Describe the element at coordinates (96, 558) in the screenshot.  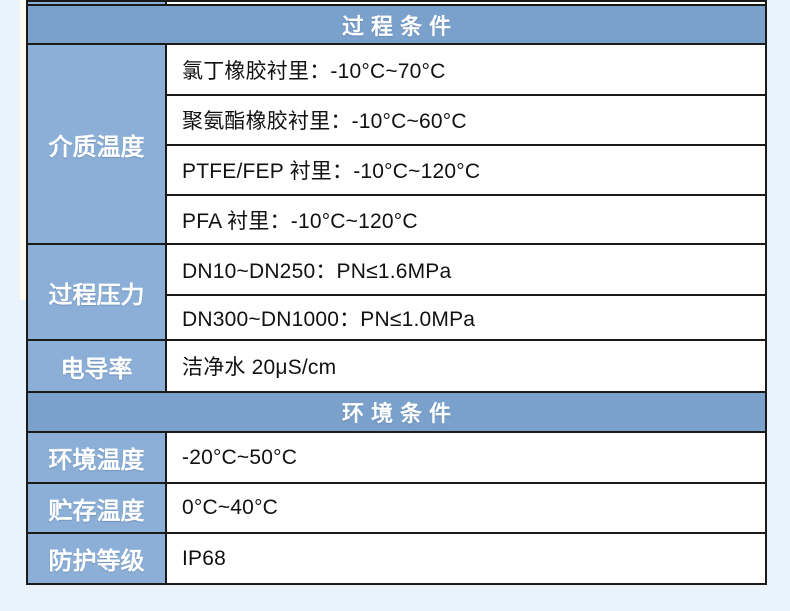
I see `row-label-protection-rating: 防护等级` at that location.